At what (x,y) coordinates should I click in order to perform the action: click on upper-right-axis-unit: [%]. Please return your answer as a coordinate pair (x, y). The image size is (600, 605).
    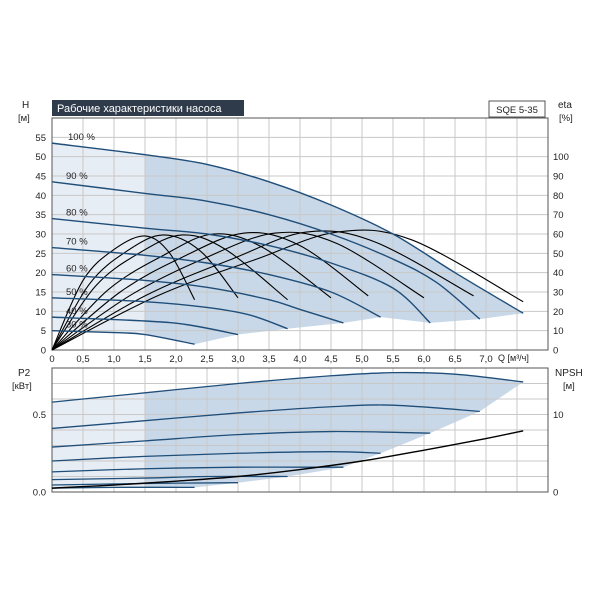
    Looking at the image, I should click on (566, 118).